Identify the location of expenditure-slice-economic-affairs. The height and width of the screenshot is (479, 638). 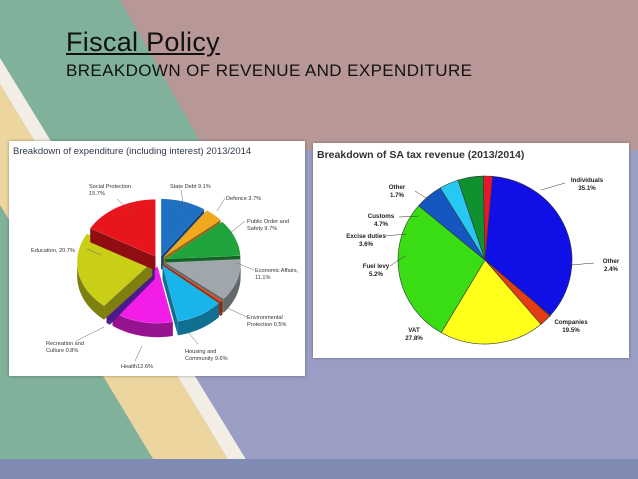
(203, 279).